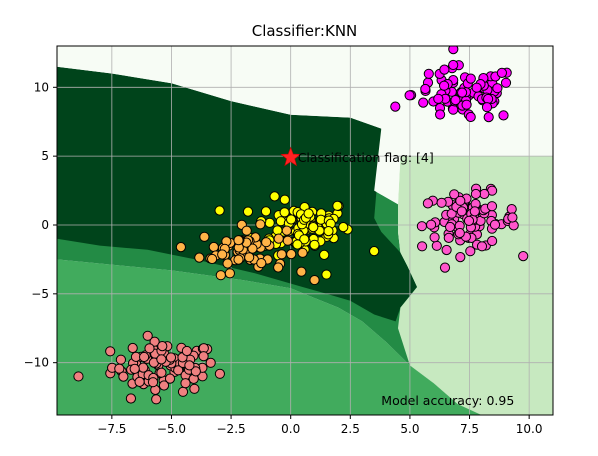  I want to click on x-axis: −7.5 −5.0 −2.5 0.0 2.5 5.0 7.5 10.0, so click(320, 425).